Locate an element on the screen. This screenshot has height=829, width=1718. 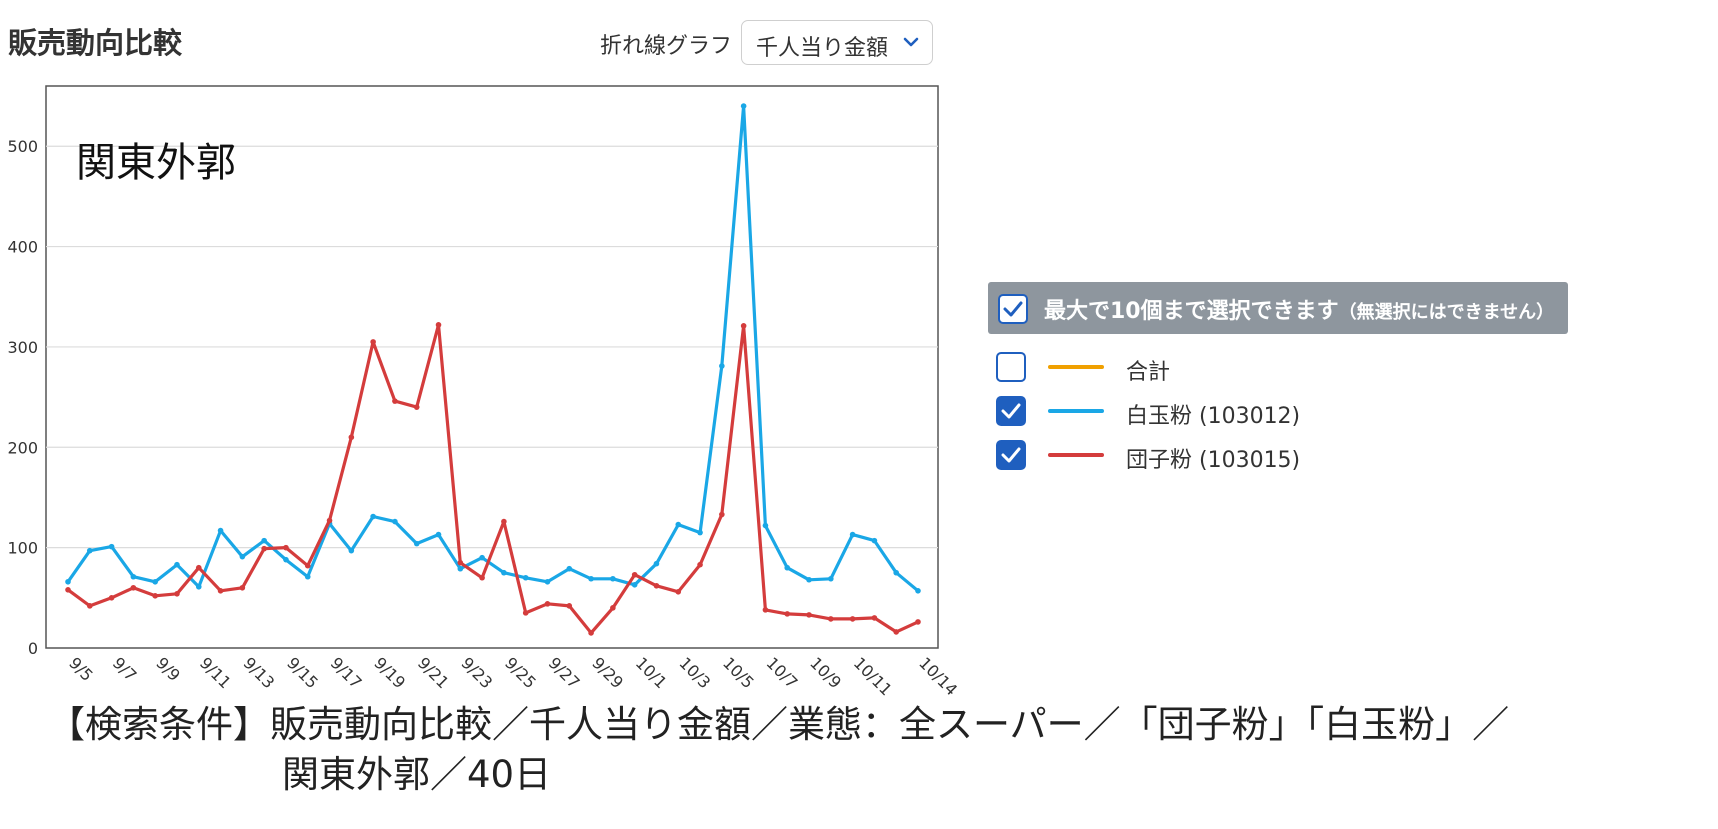
legend-header-text: 最大で10個まで選択できます（無選択にはできません） is located at coordinates (1299, 309).